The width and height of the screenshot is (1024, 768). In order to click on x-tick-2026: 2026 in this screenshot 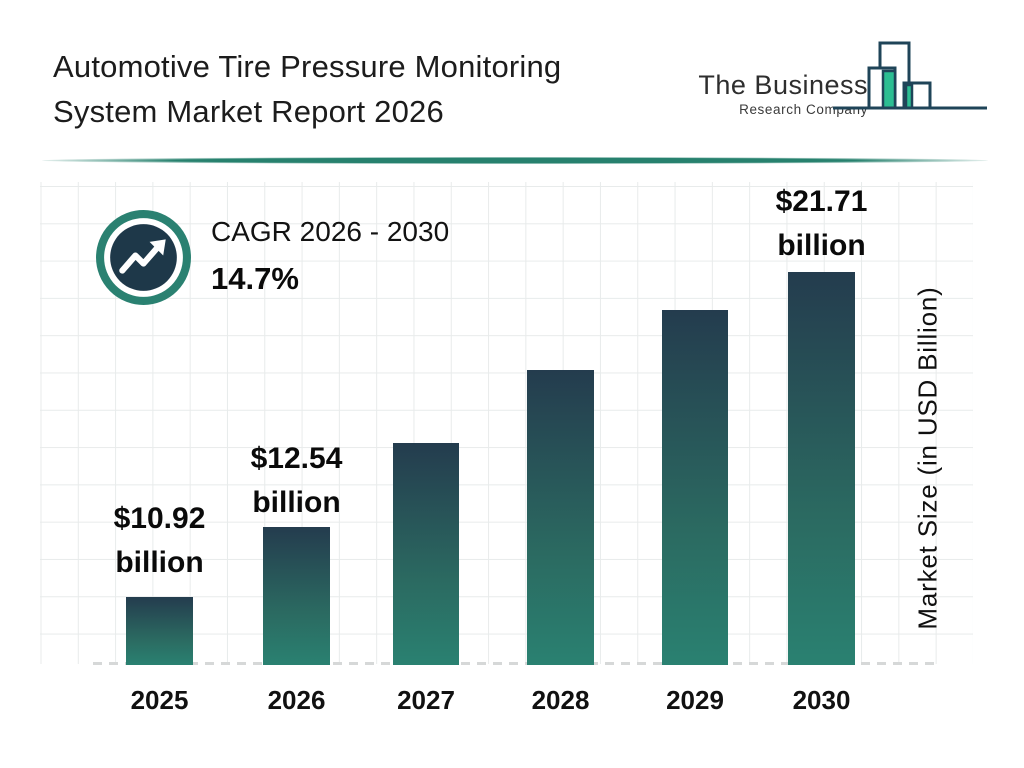, I will do `click(296, 700)`.